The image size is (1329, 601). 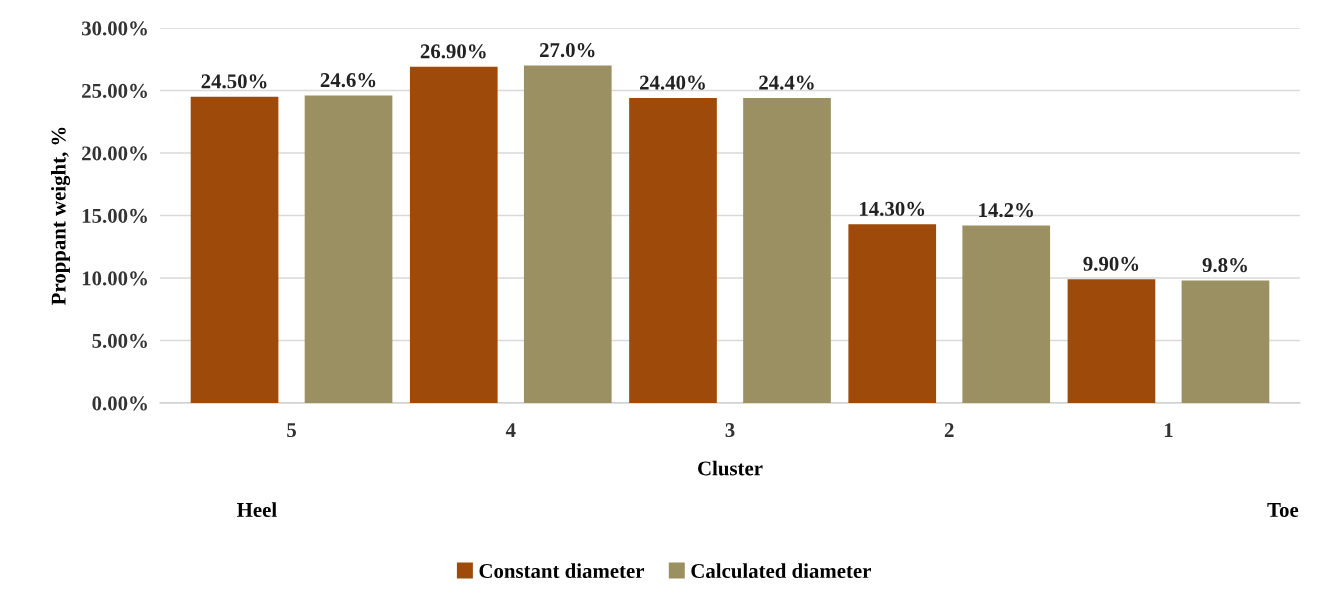 What do you see at coordinates (672, 82) in the screenshot?
I see `data-label: 24.40%` at bounding box center [672, 82].